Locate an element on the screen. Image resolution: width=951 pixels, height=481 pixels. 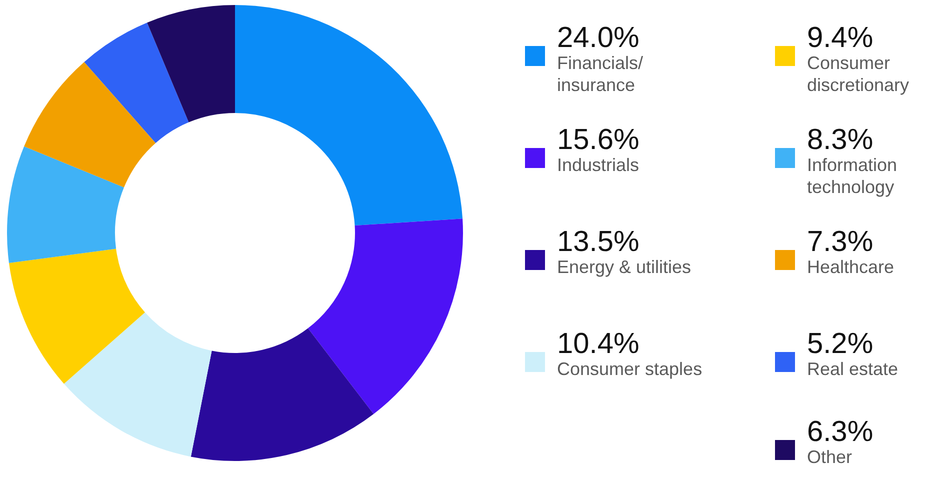
legend-label: Real estate is located at coordinates (852, 369).